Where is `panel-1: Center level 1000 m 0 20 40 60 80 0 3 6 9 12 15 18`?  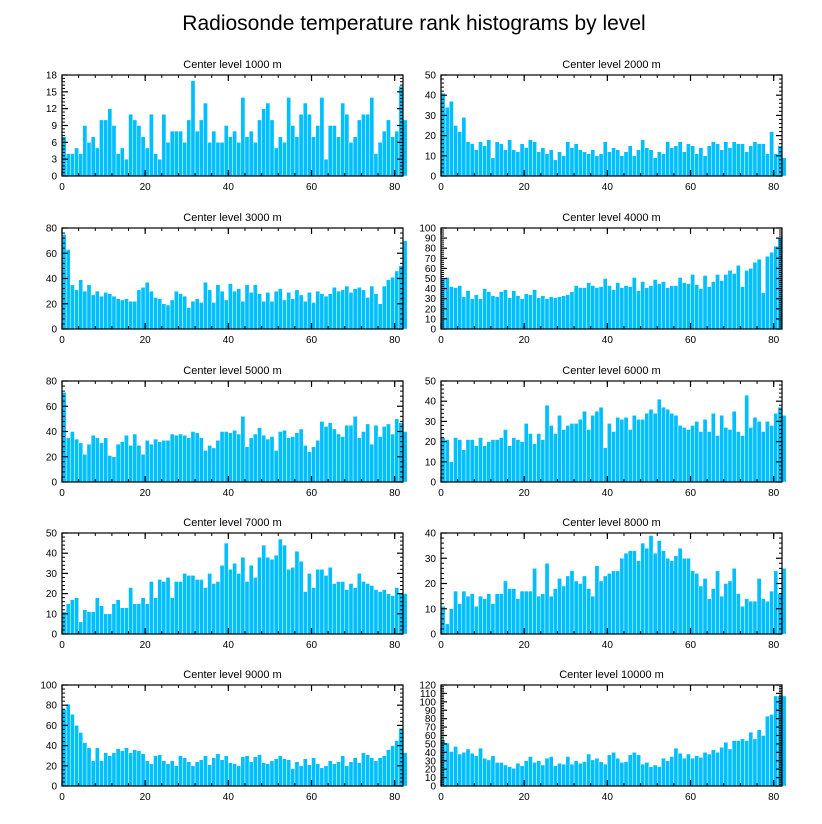 panel-1: Center level 1000 m 0 20 40 60 80 0 3 6 9 12 15 18 is located at coordinates (227, 126).